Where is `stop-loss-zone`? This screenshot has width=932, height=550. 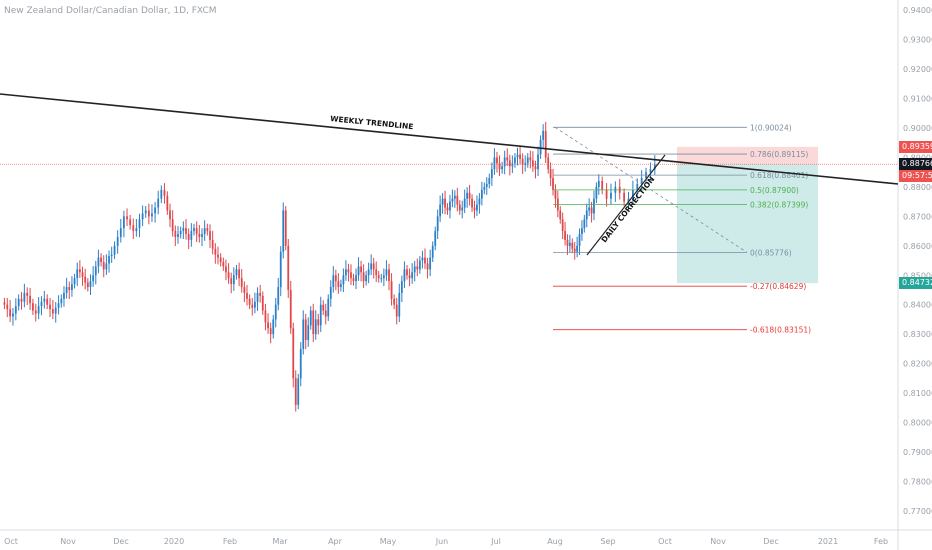
stop-loss-zone is located at coordinates (747, 155).